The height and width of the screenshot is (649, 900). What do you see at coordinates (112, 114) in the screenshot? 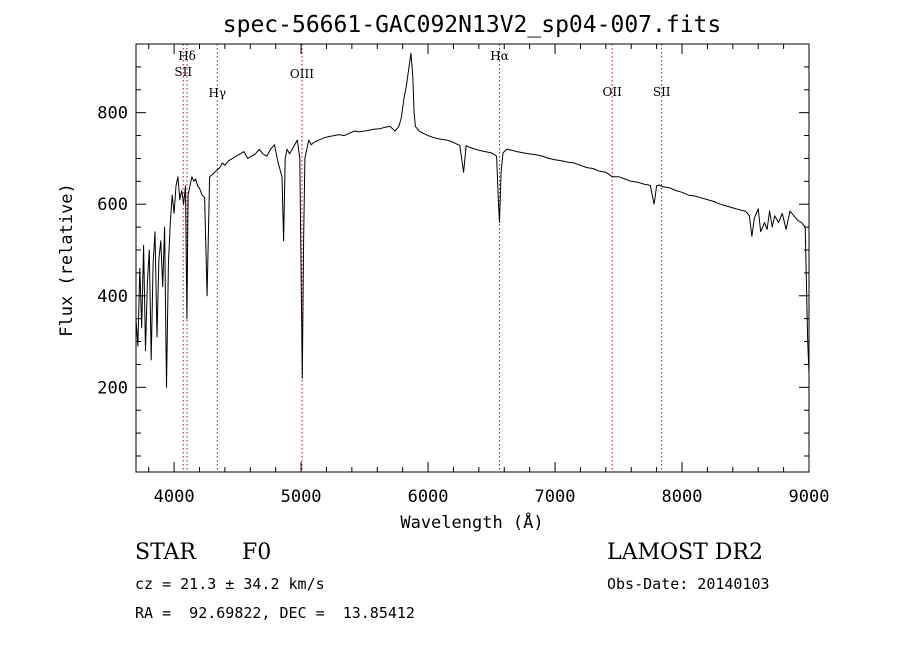
I see `y-tick-label: 800` at bounding box center [112, 114].